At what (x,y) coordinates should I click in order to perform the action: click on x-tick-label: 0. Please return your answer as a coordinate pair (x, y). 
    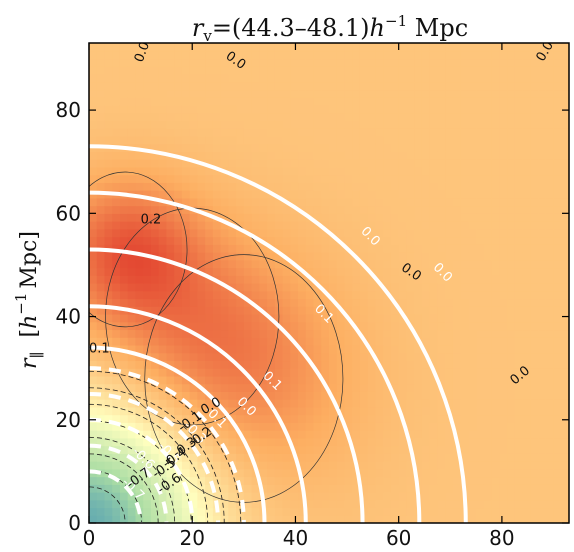
    Looking at the image, I should click on (89, 538).